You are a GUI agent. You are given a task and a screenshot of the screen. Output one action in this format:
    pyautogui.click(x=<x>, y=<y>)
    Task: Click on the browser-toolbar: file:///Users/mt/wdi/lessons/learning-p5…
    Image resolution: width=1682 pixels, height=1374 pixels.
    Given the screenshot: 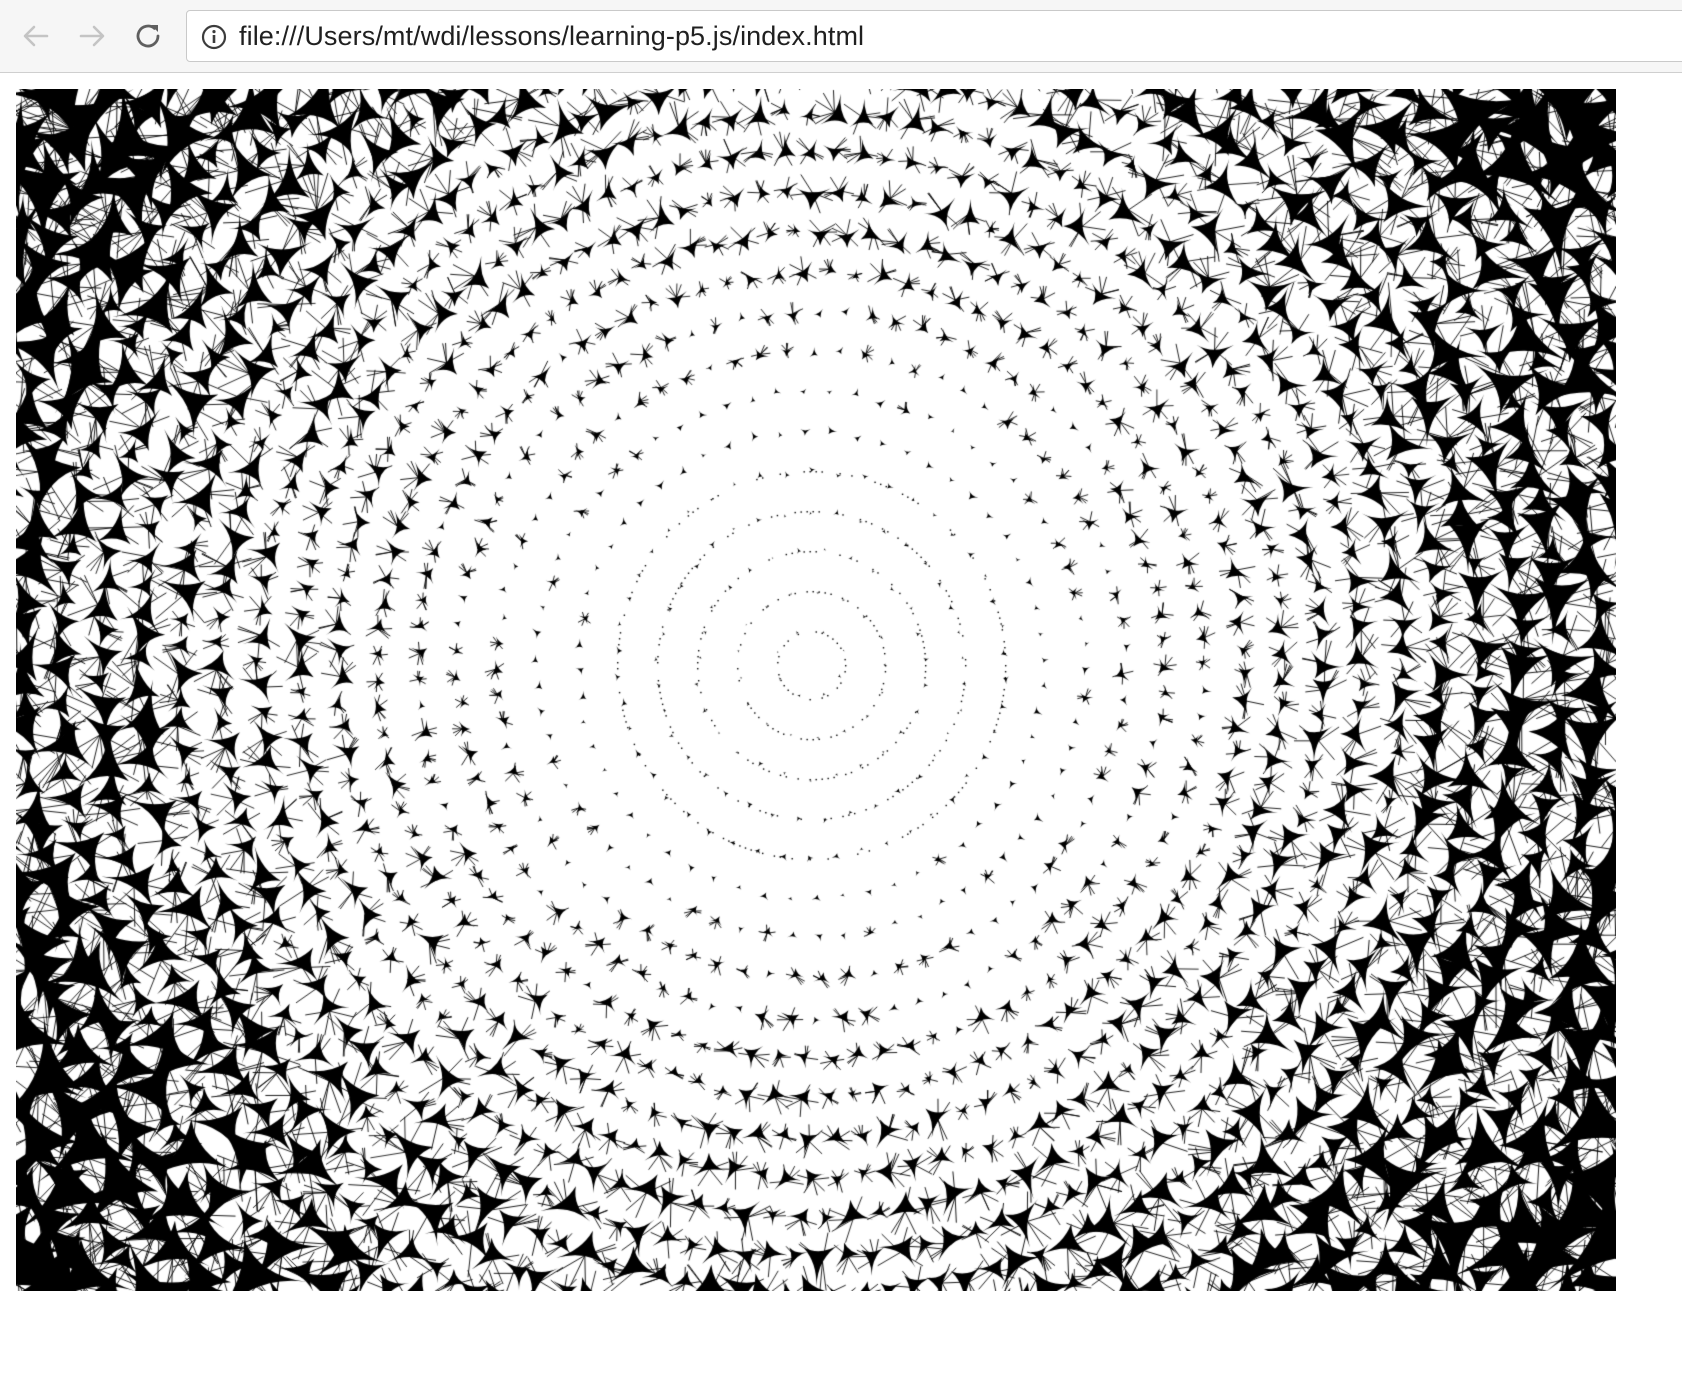 What is the action you would take?
    pyautogui.click(x=841, y=36)
    